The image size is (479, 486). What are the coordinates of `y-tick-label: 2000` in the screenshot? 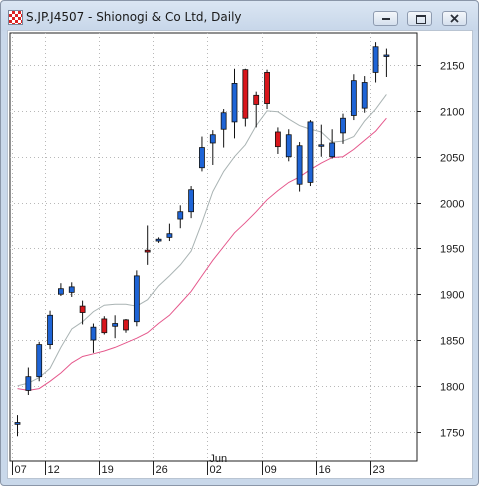 It's located at (452, 205).